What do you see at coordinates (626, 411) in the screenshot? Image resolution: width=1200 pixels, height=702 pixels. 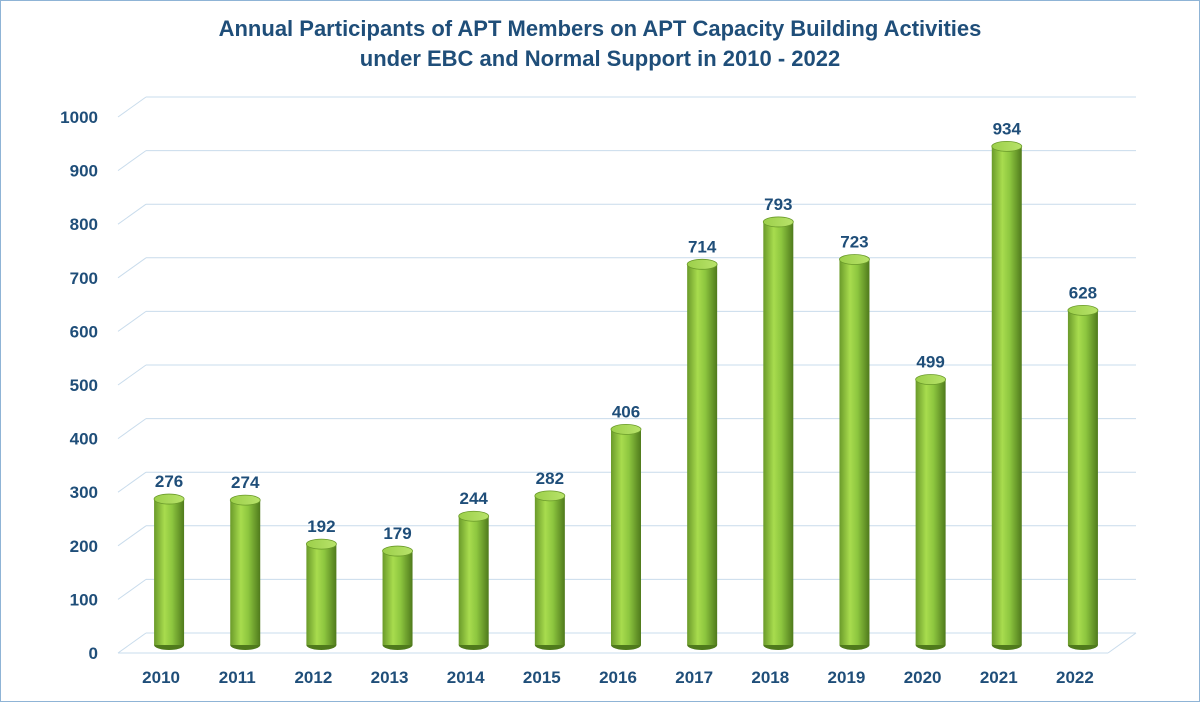 I see `data-label: 406` at bounding box center [626, 411].